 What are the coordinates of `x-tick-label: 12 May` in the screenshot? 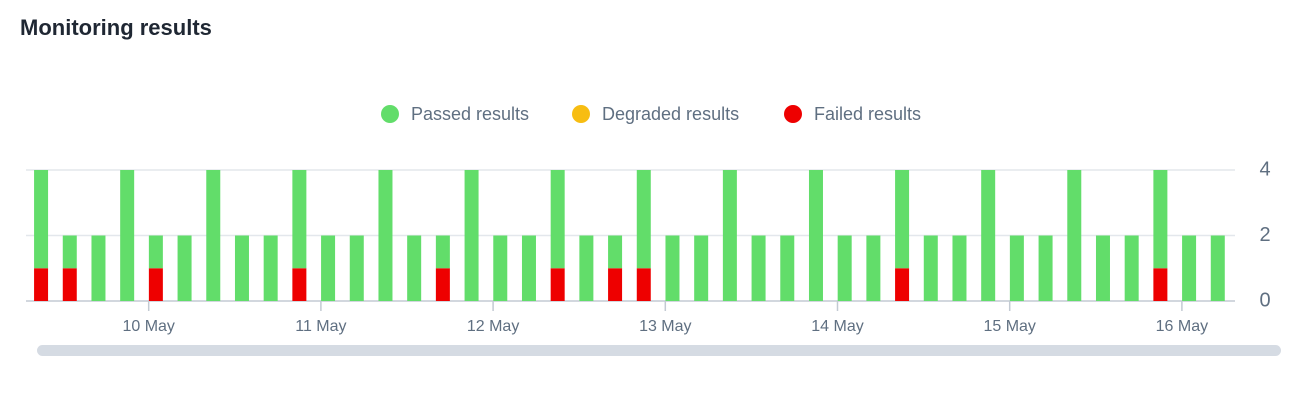 It's located at (493, 326).